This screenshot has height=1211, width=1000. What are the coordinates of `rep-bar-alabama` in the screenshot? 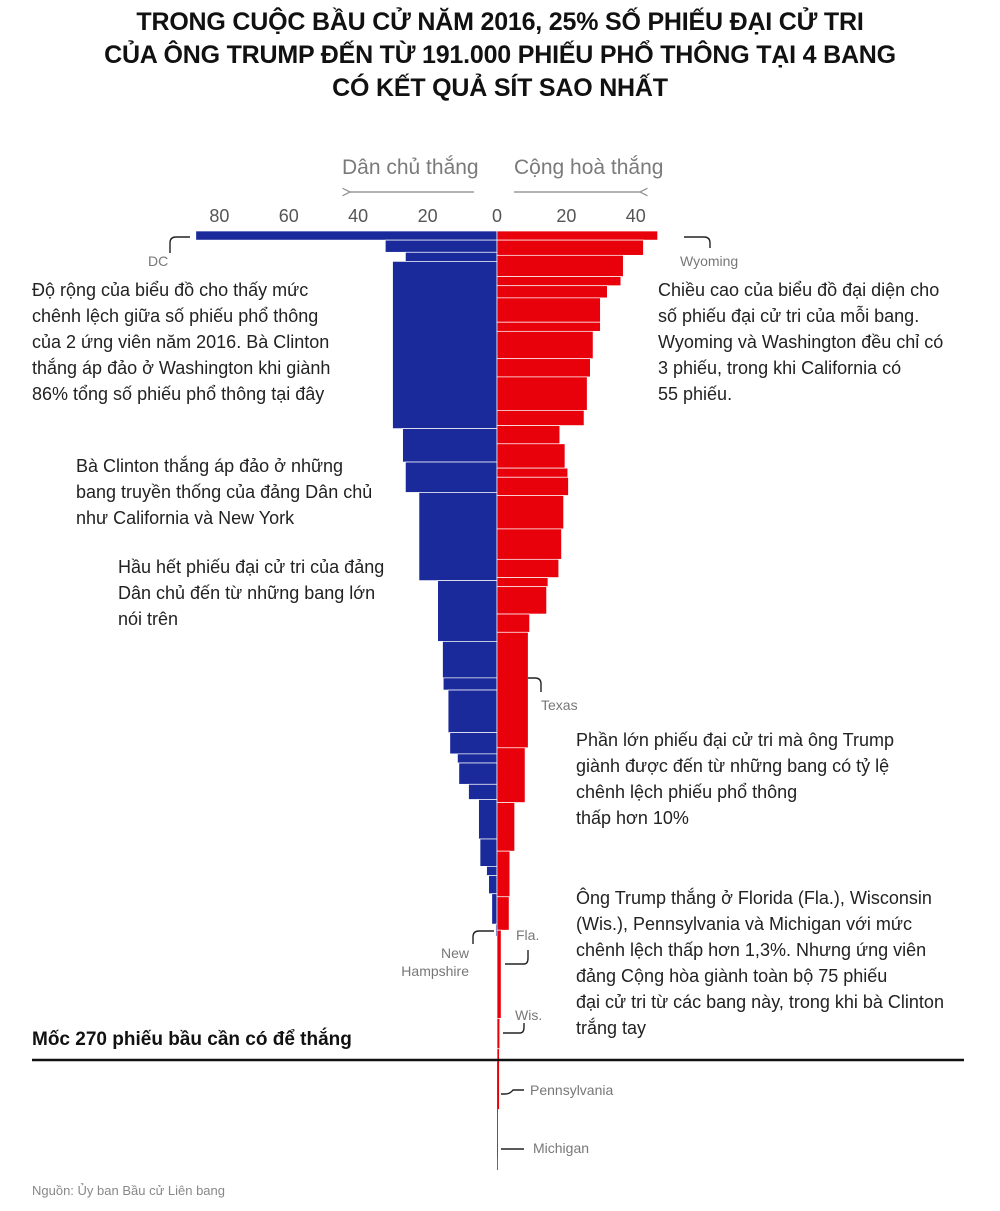 It's located at (545, 345).